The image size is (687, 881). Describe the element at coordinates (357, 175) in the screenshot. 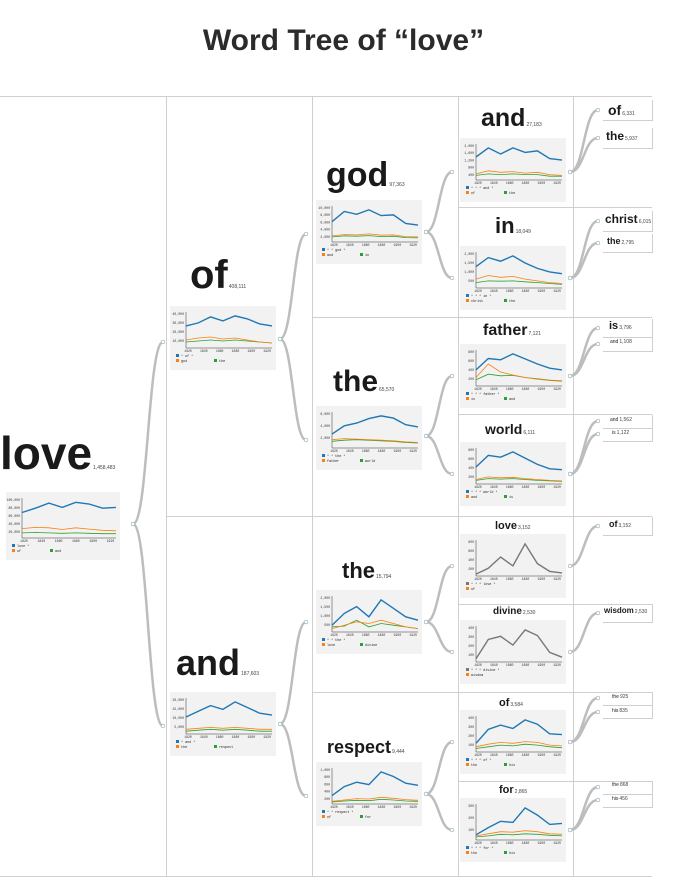

I see `node-label: god` at that location.